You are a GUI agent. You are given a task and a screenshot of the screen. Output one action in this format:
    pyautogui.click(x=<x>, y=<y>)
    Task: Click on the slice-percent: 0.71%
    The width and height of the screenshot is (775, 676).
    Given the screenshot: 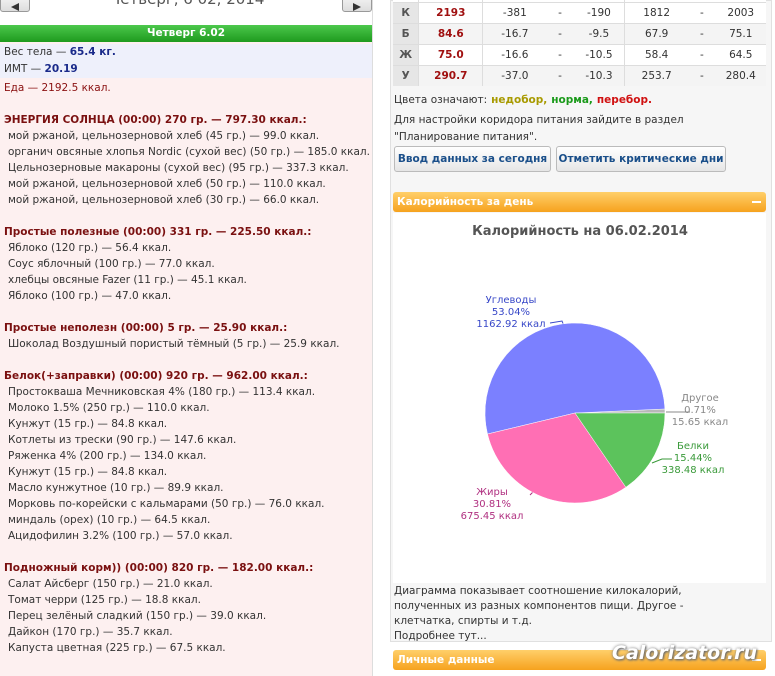 What is the action you would take?
    pyautogui.click(x=700, y=410)
    